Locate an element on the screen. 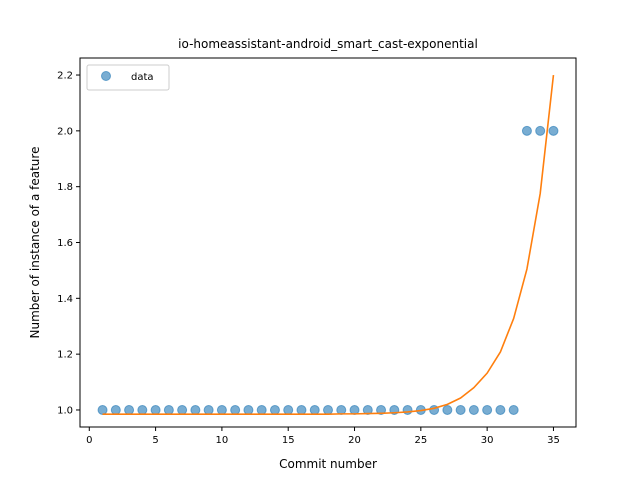 Image resolution: width=640 pixels, height=484 pixels. x-tick-label: 35 is located at coordinates (553, 440).